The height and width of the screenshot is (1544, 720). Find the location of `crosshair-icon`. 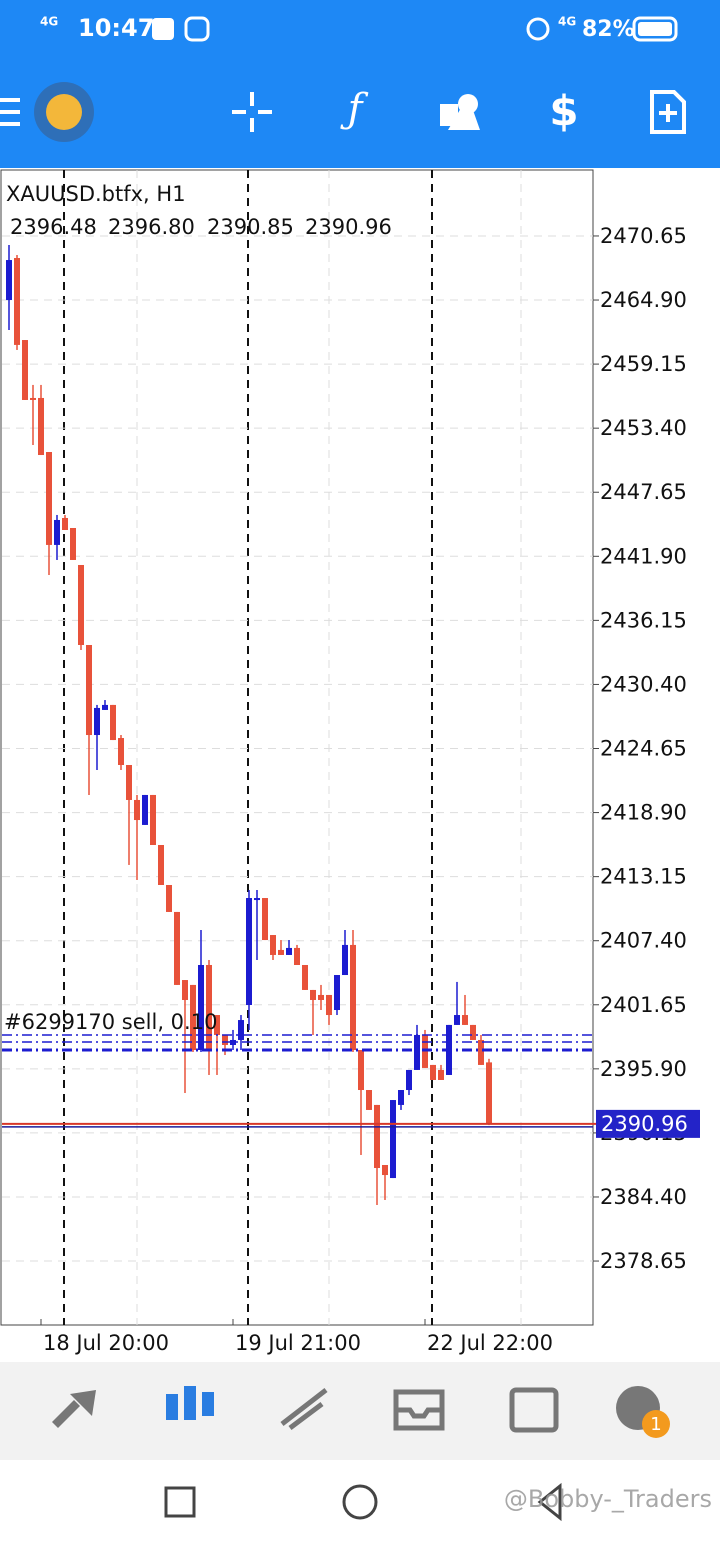

crosshair-icon is located at coordinates (252, 112).